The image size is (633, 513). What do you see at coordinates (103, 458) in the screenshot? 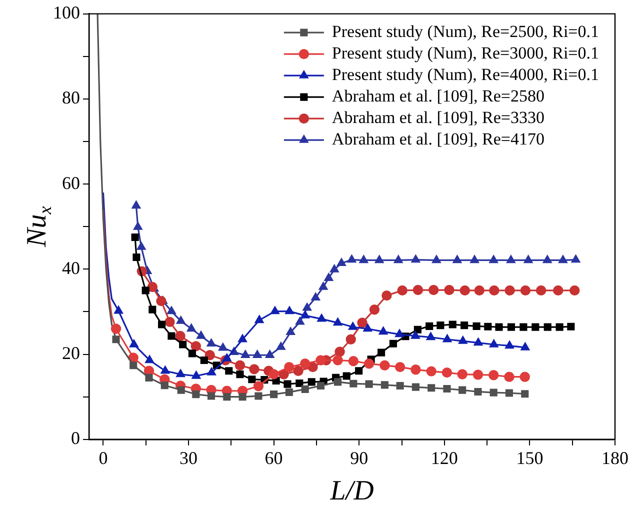
I see `x-tick-label: 0` at bounding box center [103, 458].